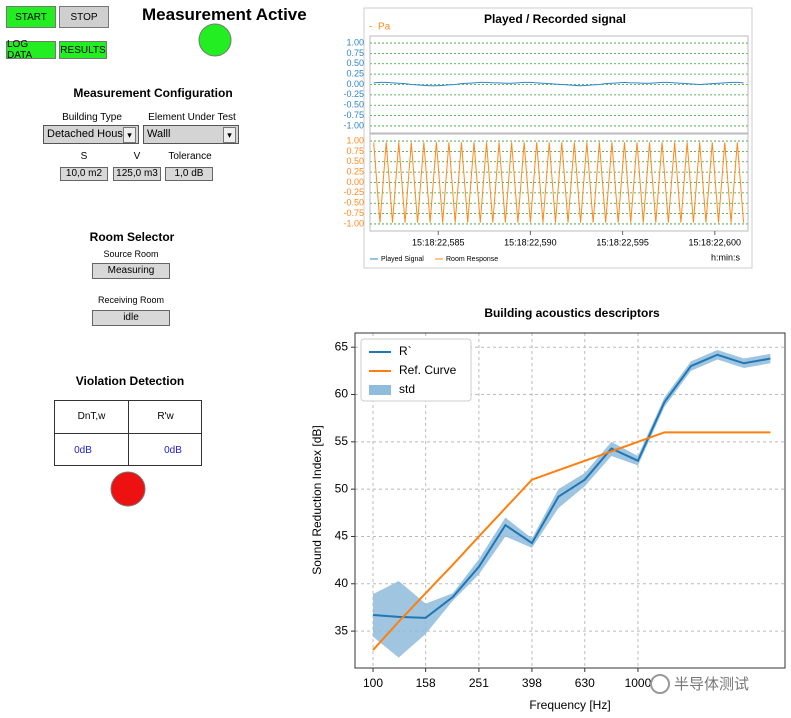 This screenshot has height=718, width=791. I want to click on section-title: Measurement Configuration, so click(153, 93).